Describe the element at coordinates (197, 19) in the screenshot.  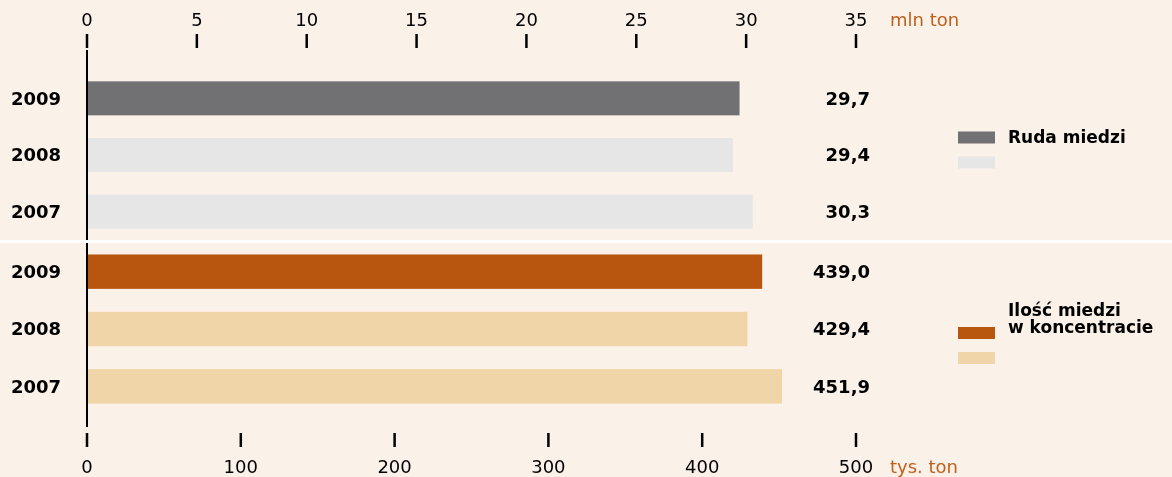
I see `x2-tick-label: 5` at that location.